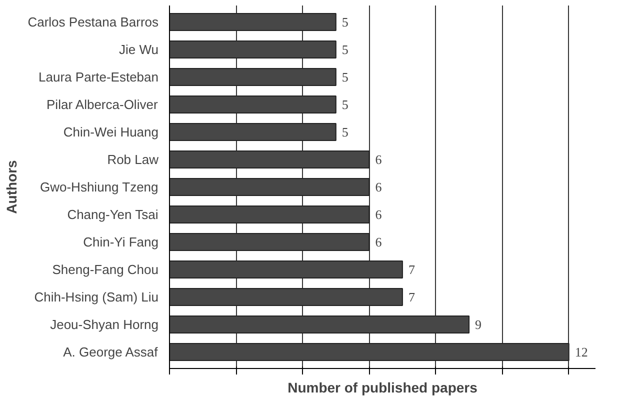  Describe the element at coordinates (478, 324) in the screenshot. I see `data-label: 9` at that location.